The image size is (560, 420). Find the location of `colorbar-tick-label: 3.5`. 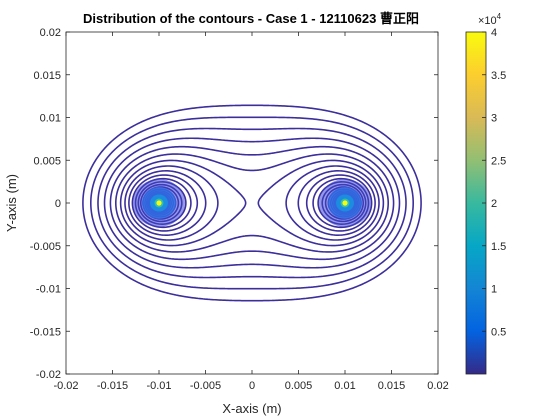

colorbar-tick-label: 3.5 is located at coordinates (498, 76).